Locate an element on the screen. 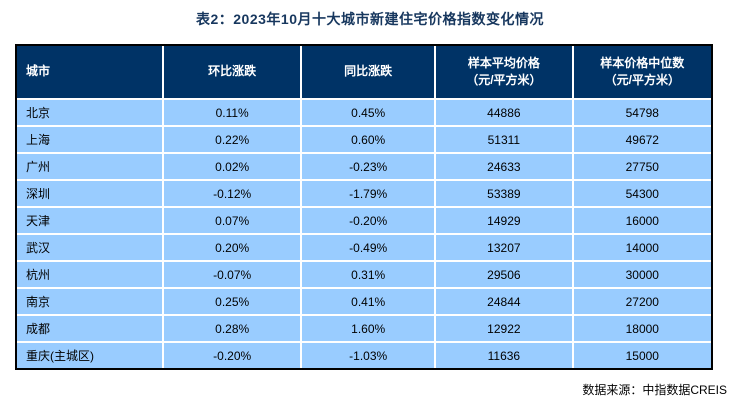  mom-change-cell: 0.07% is located at coordinates (233, 221).